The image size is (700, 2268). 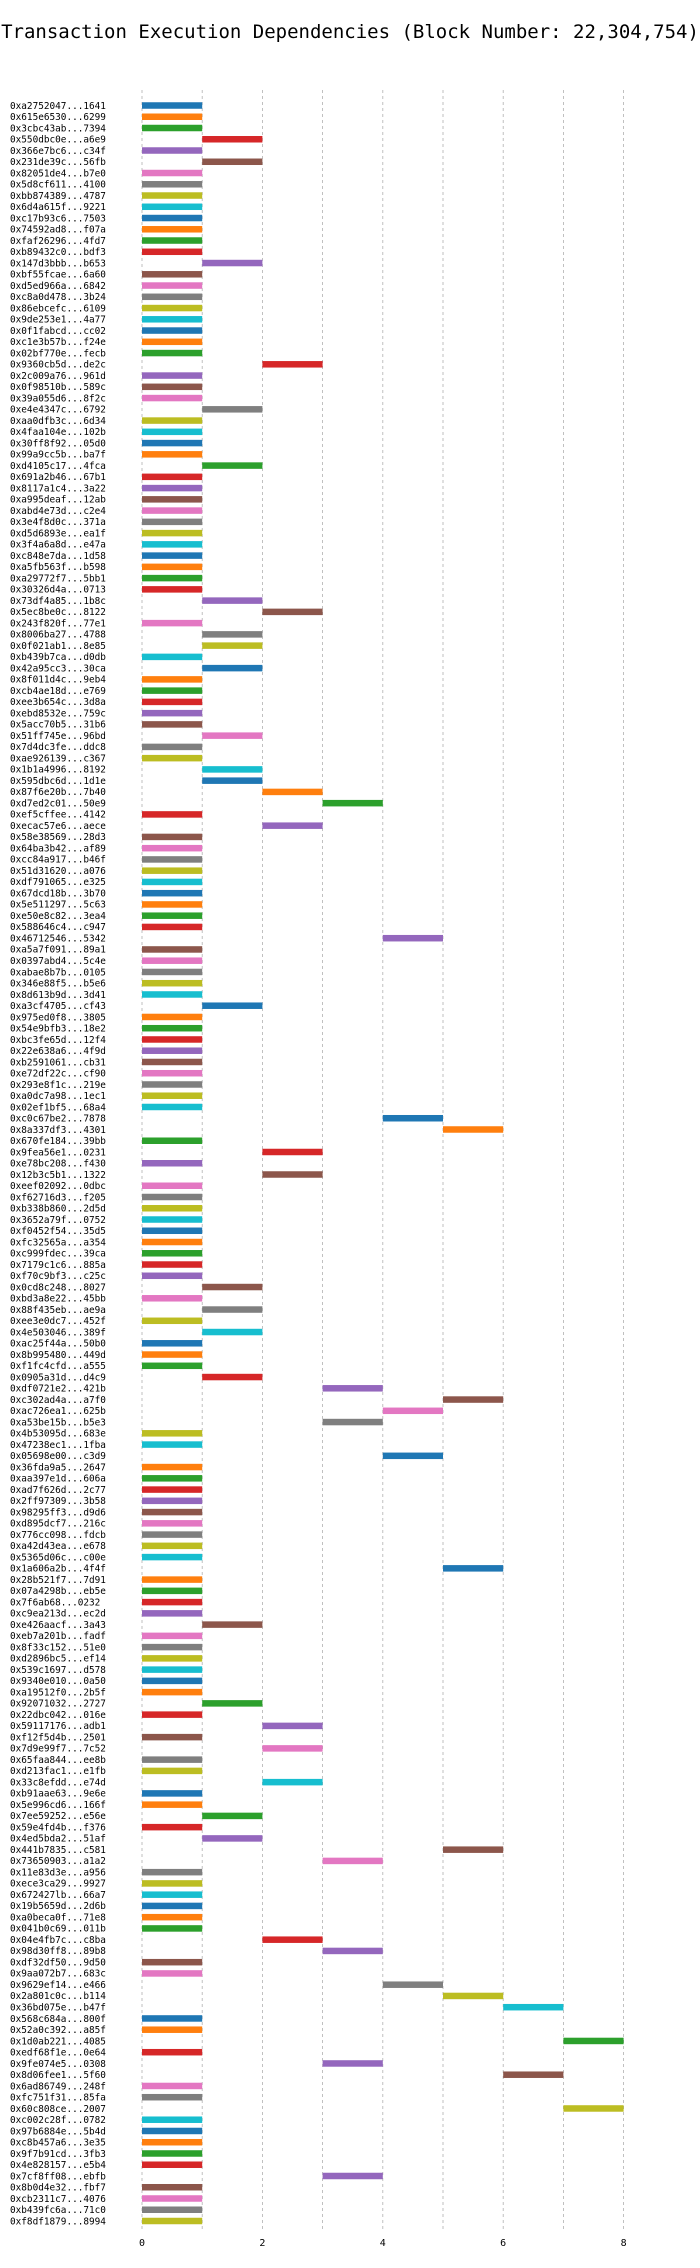 What do you see at coordinates (58, 1479) in the screenshot?
I see `row-label: 0xaa397e1d...606a` at bounding box center [58, 1479].